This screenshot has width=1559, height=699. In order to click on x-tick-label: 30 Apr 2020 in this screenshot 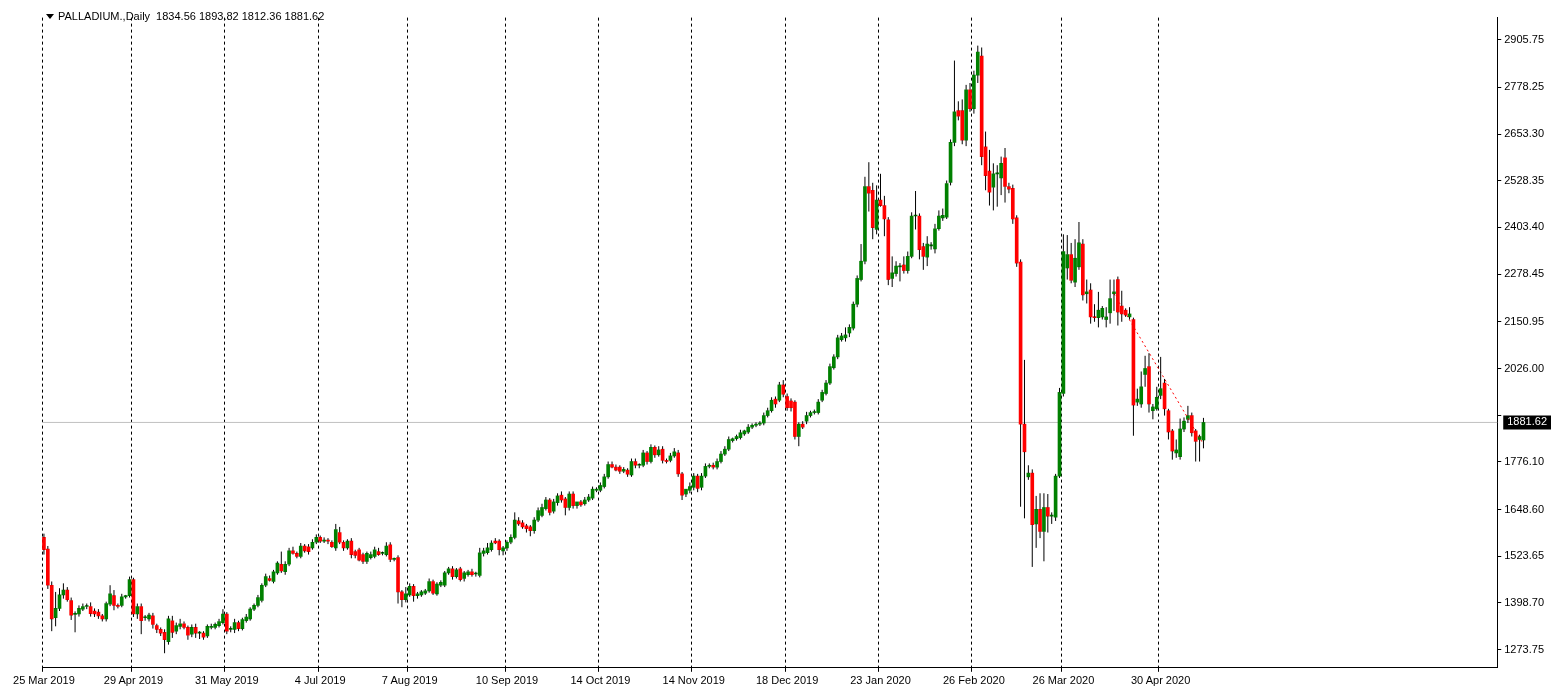, I will do `click(1160, 680)`.